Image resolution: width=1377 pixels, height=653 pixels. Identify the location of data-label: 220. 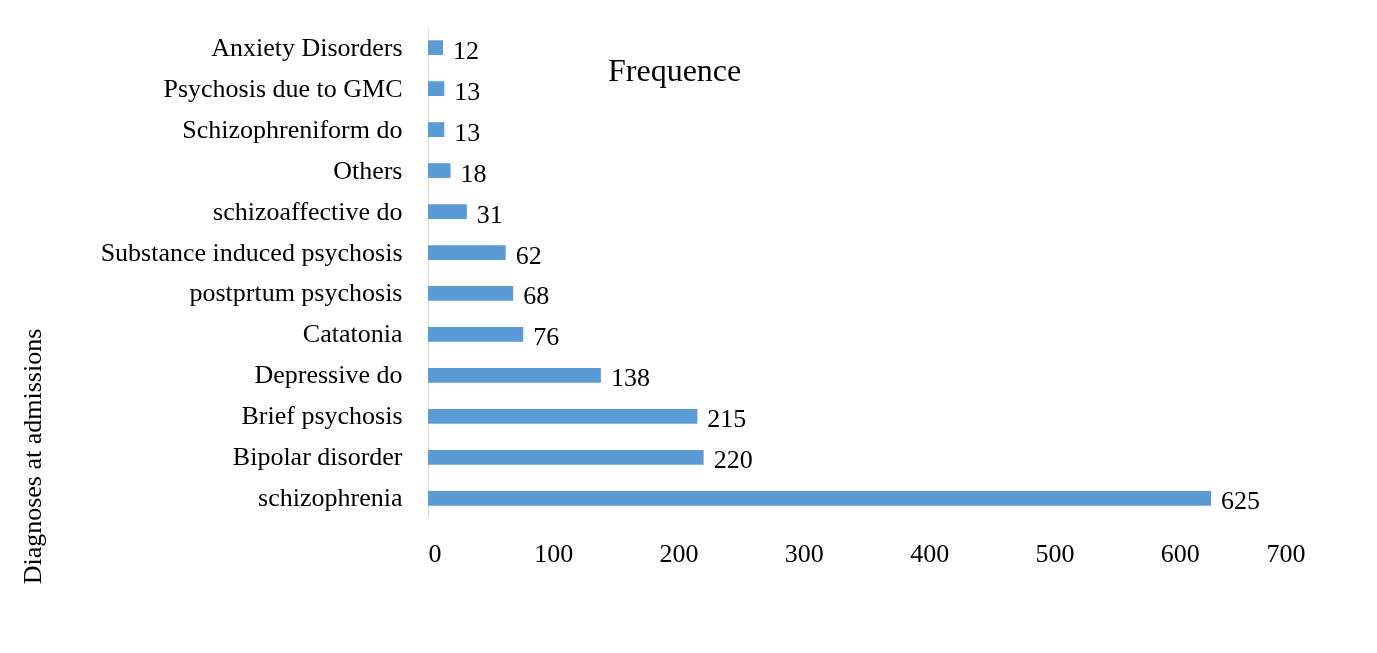
(733, 460).